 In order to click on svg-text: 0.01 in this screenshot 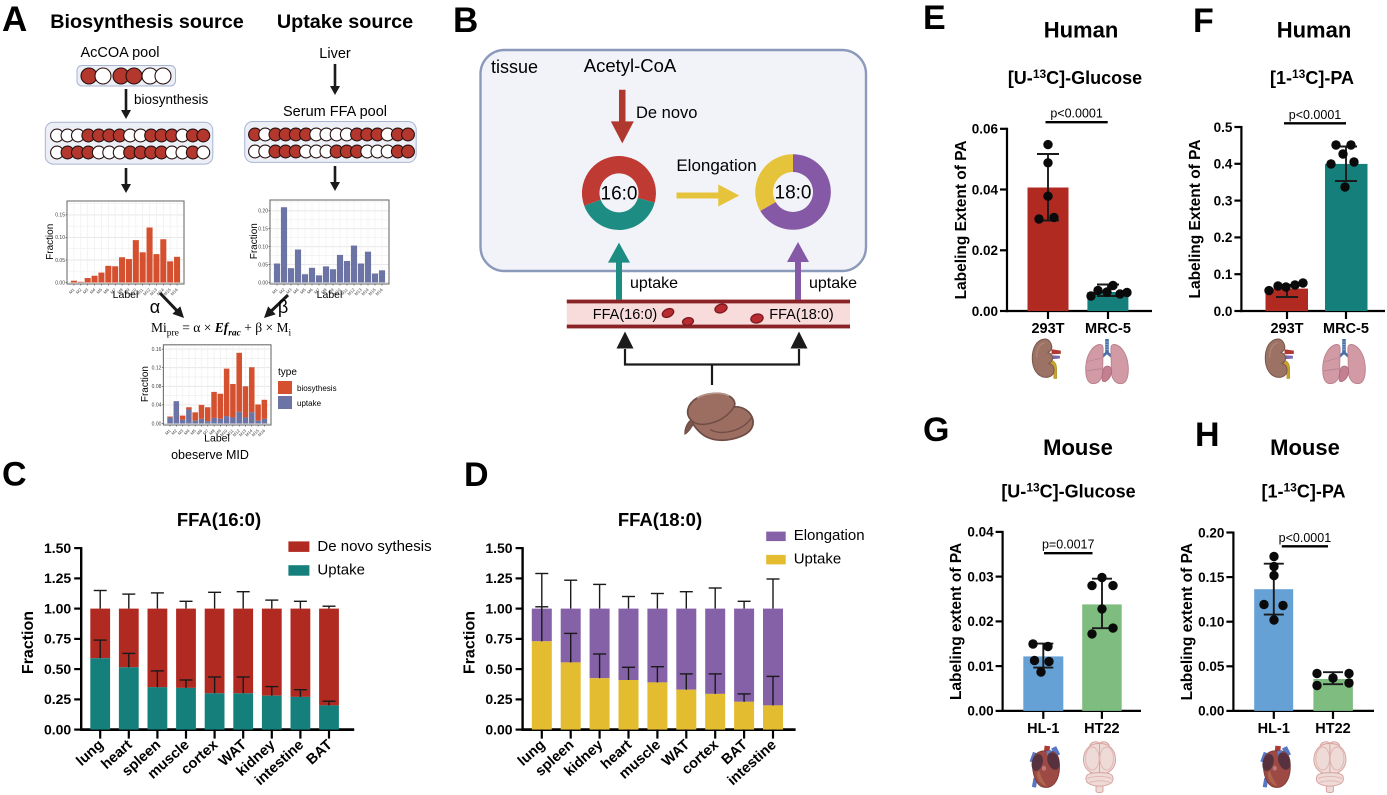, I will do `click(980, 666)`.